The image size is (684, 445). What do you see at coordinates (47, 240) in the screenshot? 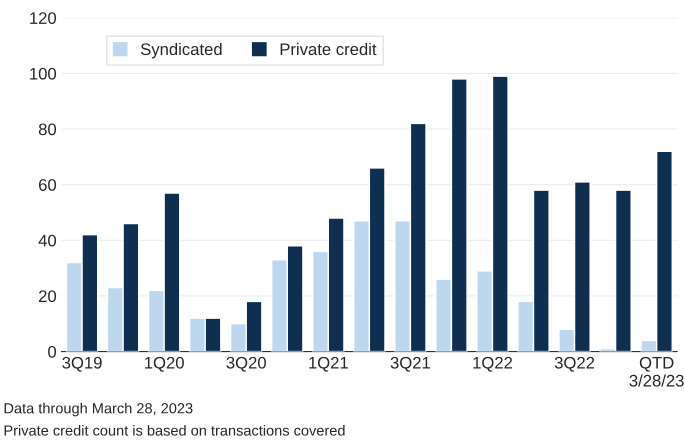
I see `y-tick-label: 40` at bounding box center [47, 240].